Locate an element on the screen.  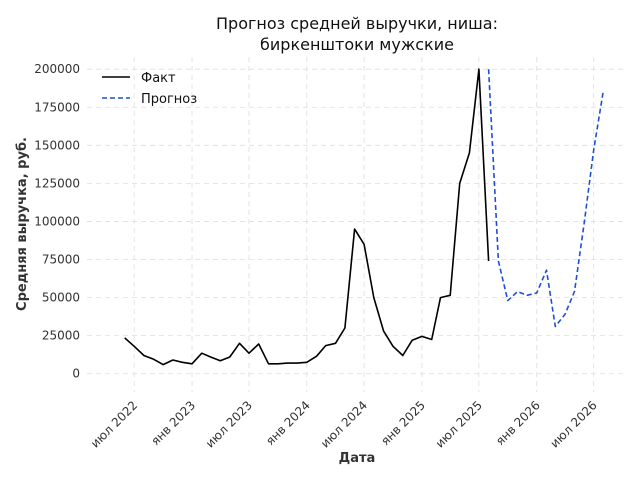
chart-title-line-2: биркенштоки мужские is located at coordinates (357, 44).